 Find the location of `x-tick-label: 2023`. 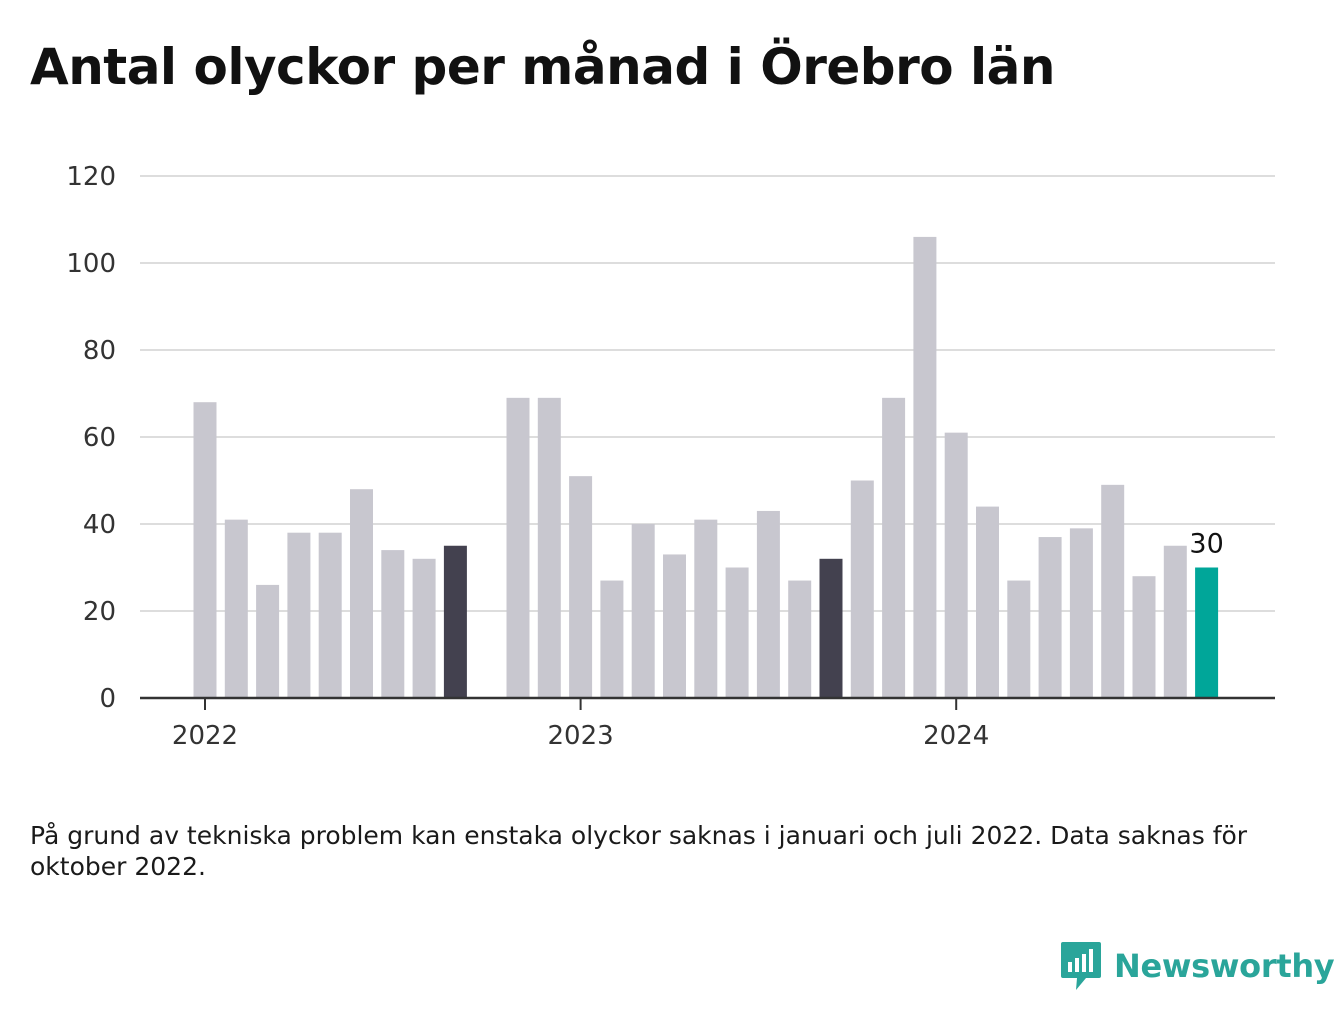

x-tick-label: 2023 is located at coordinates (581, 736).